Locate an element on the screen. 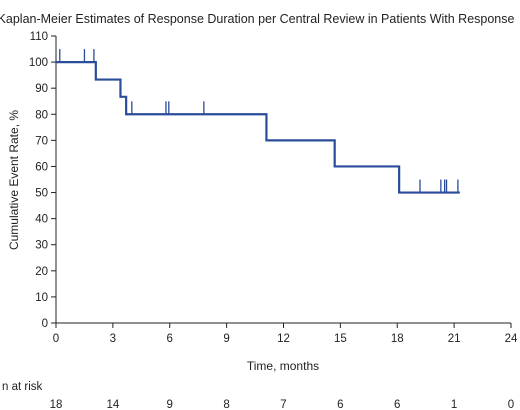 This screenshot has width=520, height=410. x-tick-label: 0 is located at coordinates (56, 339).